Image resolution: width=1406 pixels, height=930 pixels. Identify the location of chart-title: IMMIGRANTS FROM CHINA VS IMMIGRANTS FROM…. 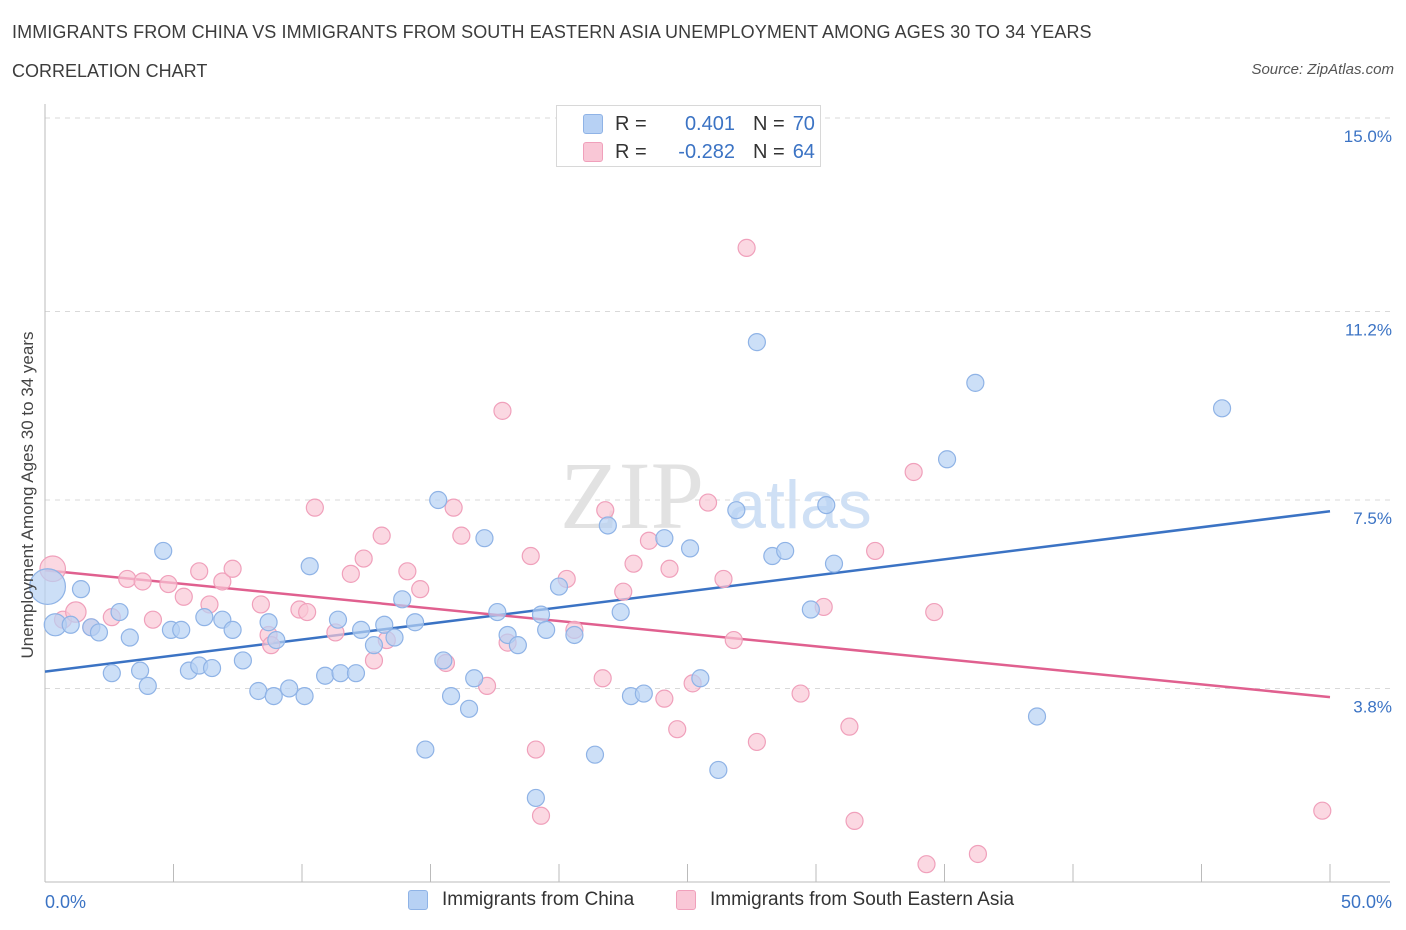
(552, 32).